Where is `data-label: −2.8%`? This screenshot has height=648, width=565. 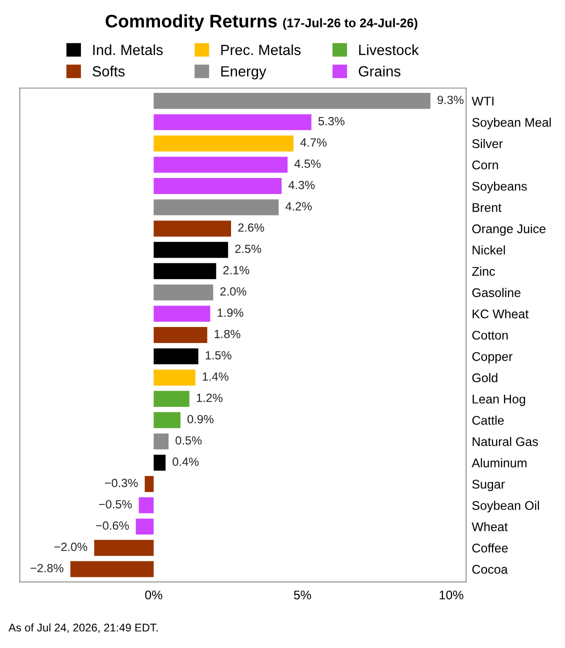 data-label: −2.8% is located at coordinates (47, 568).